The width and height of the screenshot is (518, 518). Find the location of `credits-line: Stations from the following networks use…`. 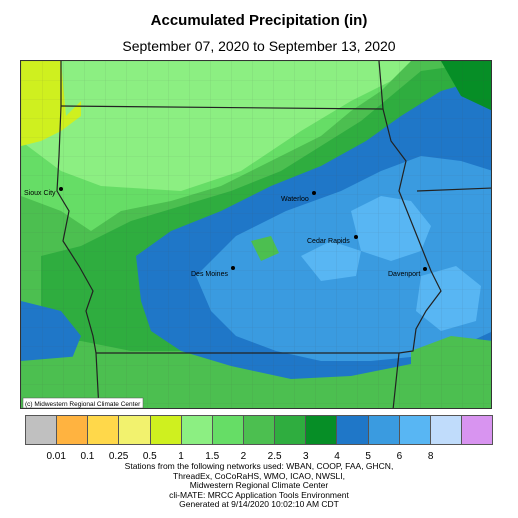

credits-line: Stations from the following networks use… is located at coordinates (259, 466).